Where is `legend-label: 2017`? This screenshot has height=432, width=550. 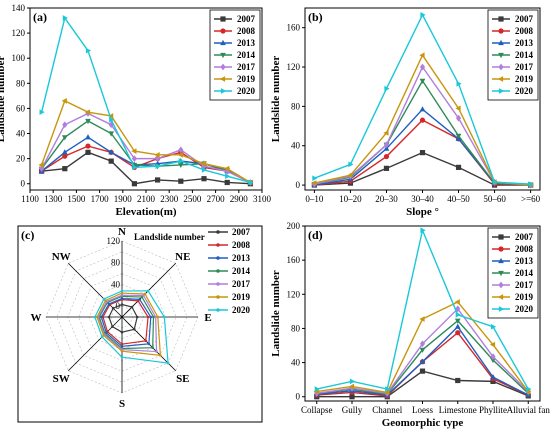
legend-label: 2017 is located at coordinates (241, 284).